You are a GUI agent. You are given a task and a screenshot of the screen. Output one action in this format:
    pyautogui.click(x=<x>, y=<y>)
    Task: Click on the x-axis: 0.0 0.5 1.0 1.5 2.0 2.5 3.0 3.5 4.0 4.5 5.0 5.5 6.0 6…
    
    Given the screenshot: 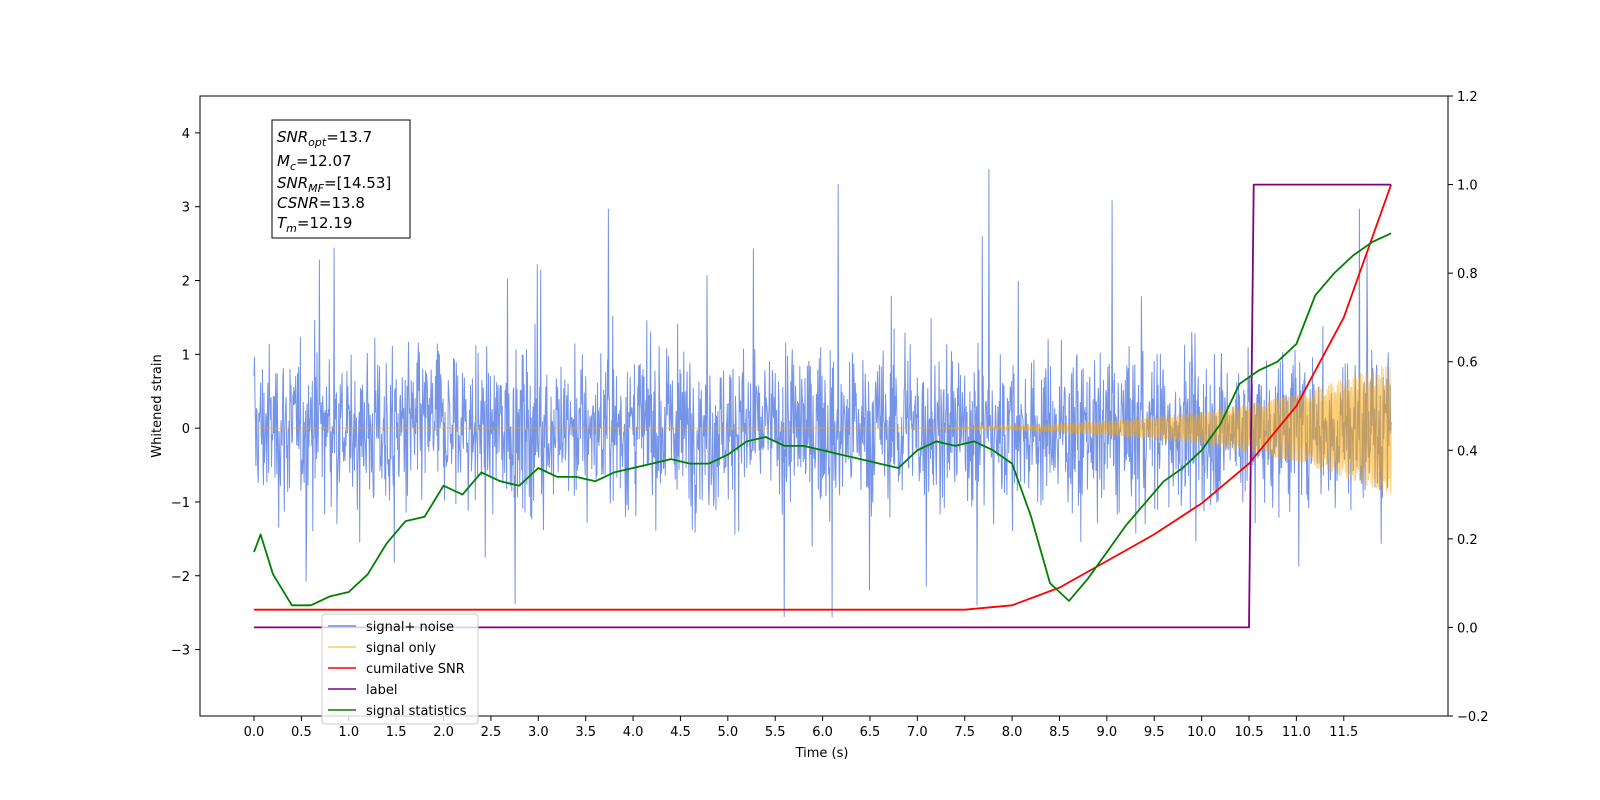 What is the action you would take?
    pyautogui.click(x=801, y=728)
    